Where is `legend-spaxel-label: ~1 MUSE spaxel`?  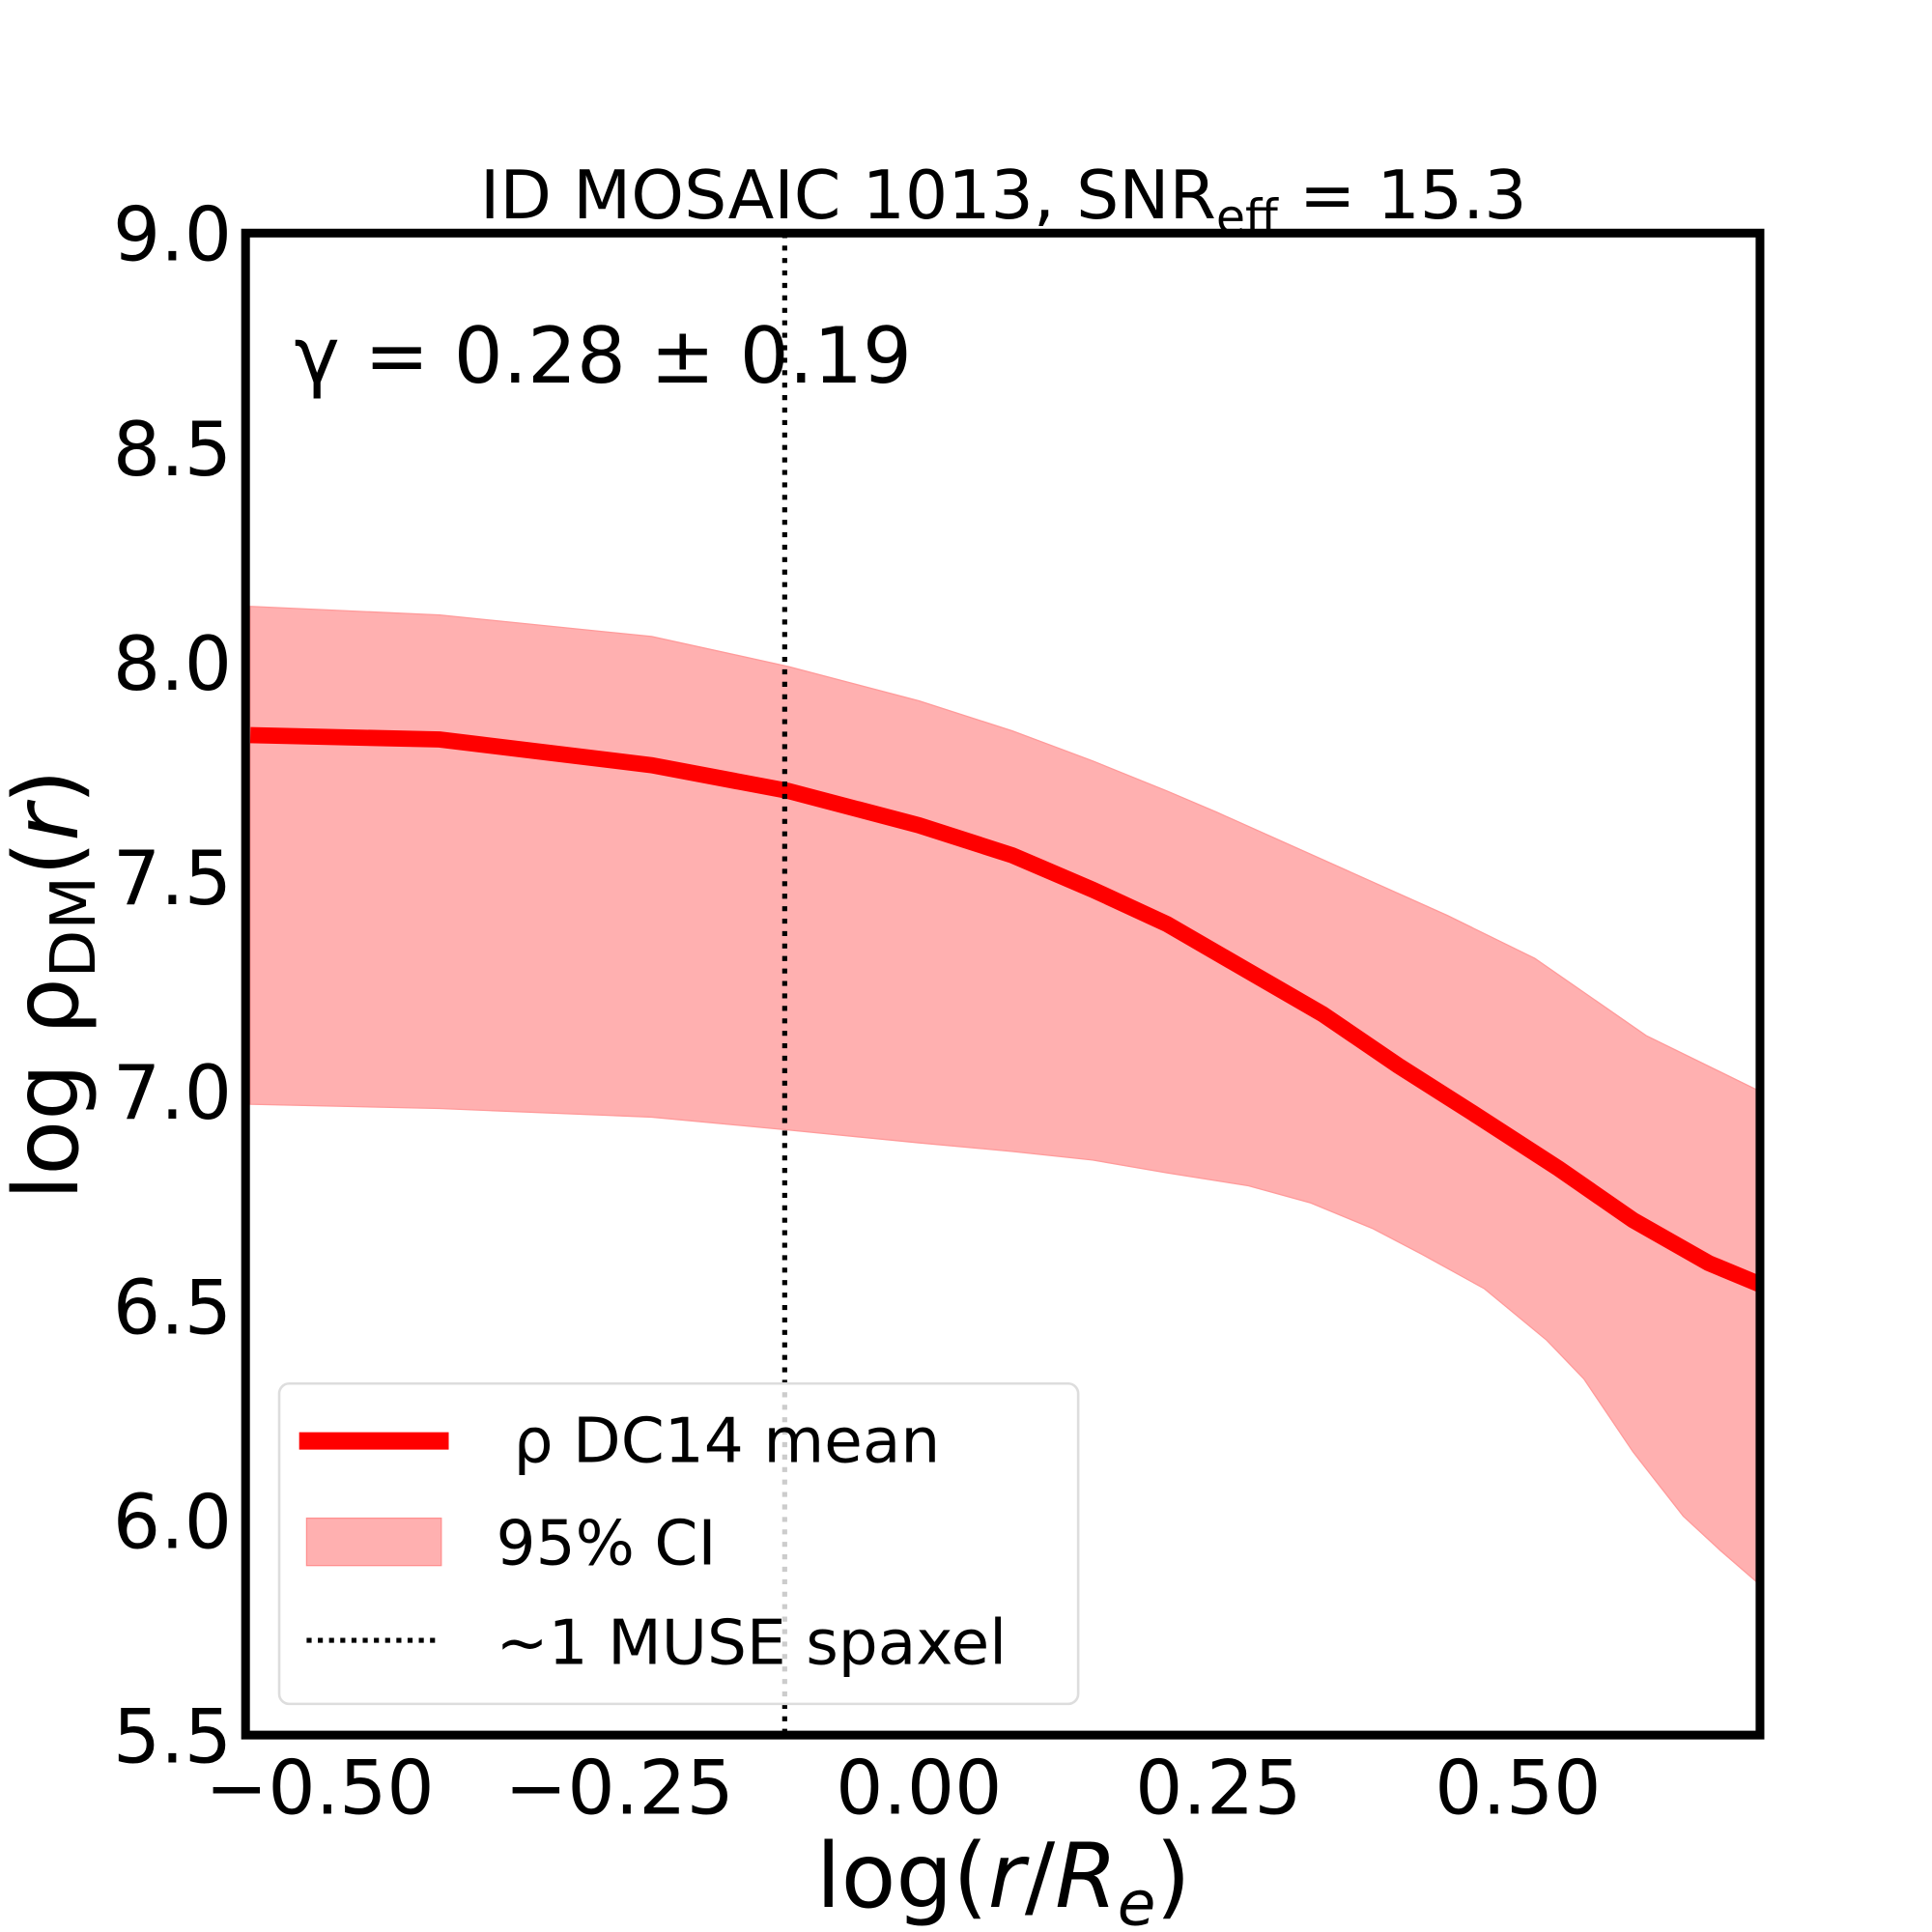 legend-spaxel-label: ~1 MUSE spaxel is located at coordinates (752, 1643).